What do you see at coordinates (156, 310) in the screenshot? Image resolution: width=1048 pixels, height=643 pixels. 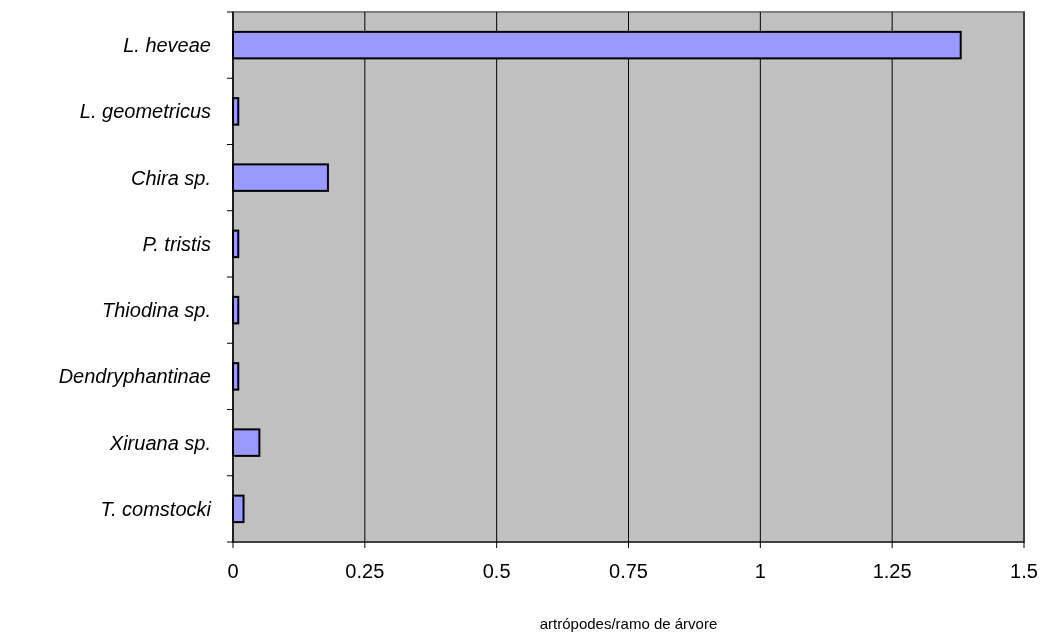 I see `y-tick-label: Thiodina sp.` at bounding box center [156, 310].